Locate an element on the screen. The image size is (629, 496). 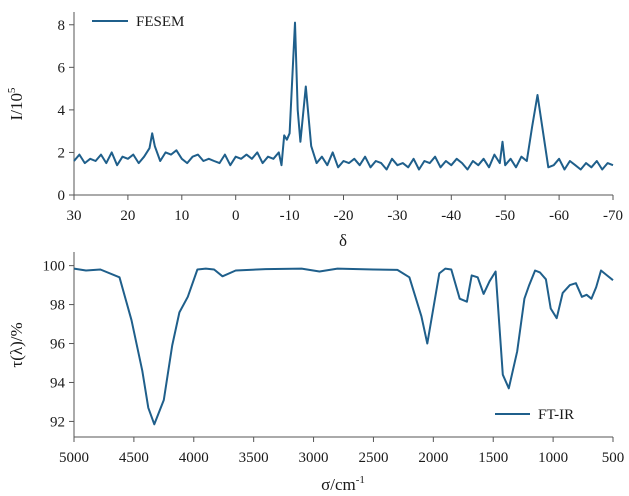
ftir-y-tick-label: 94 is located at coordinates (58, 383).